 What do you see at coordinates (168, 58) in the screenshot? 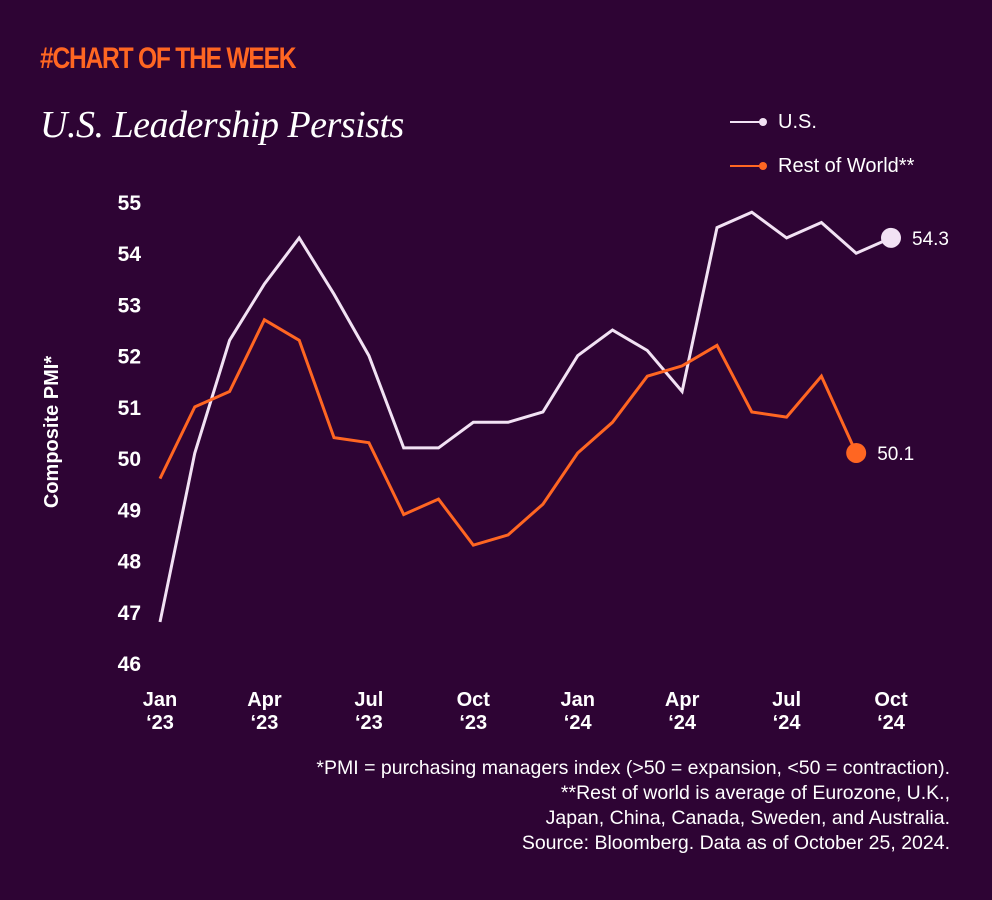
I see `kicker-label: #CHART OF THE WEEK` at bounding box center [168, 58].